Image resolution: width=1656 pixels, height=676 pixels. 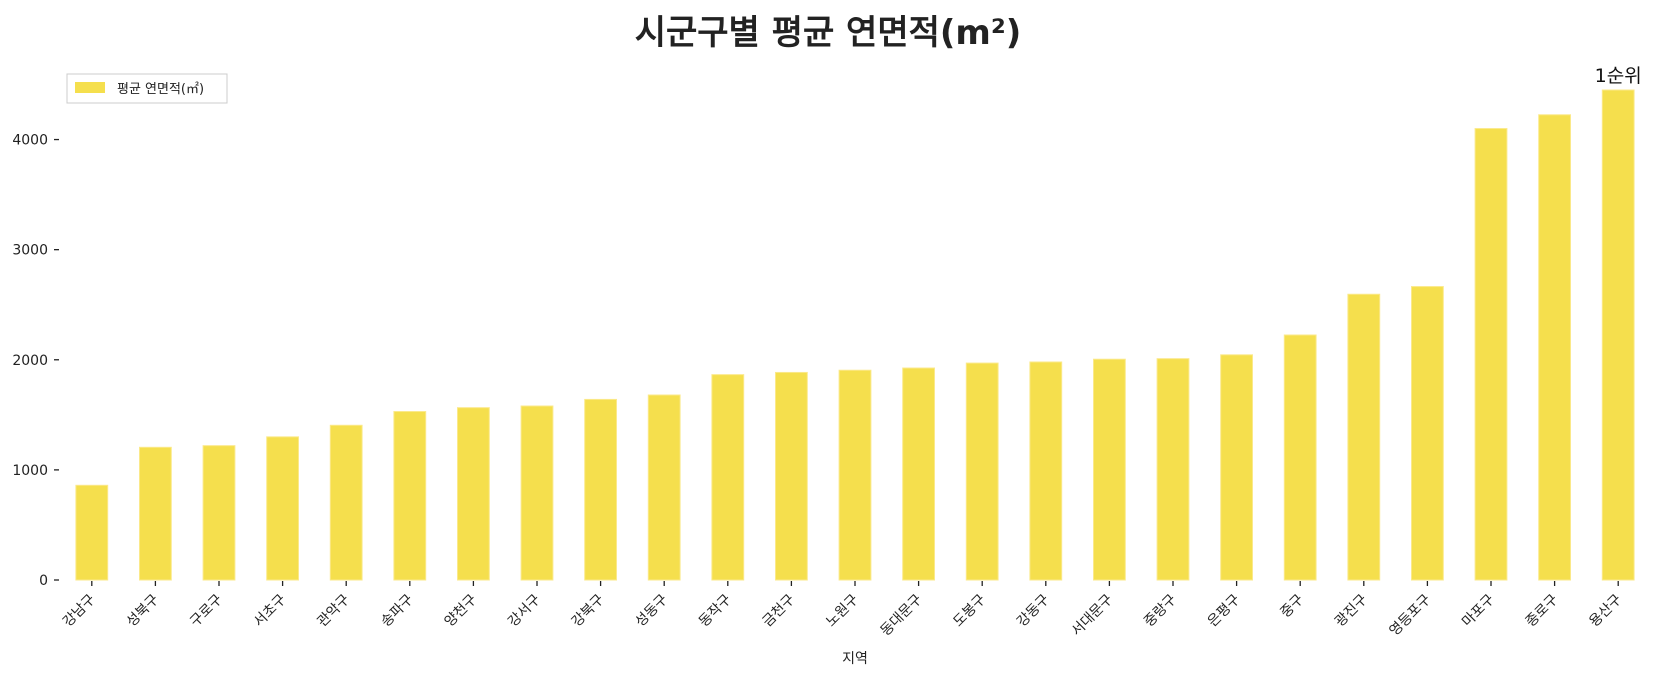 What do you see at coordinates (969, 610) in the screenshot?
I see `x-tick-label: 도봉구` at bounding box center [969, 610].